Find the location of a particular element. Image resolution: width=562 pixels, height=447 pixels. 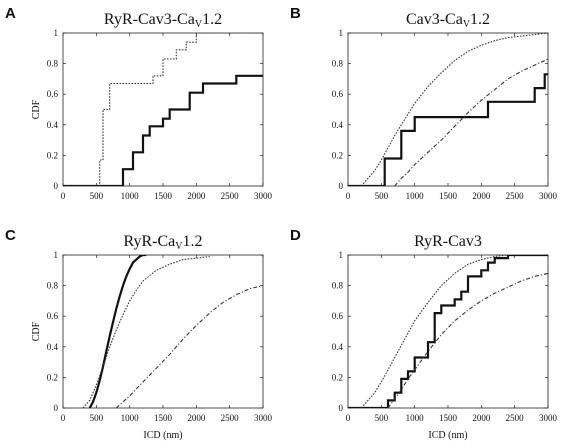

panel-a-y-tick-label: 0 is located at coordinates (56, 186).